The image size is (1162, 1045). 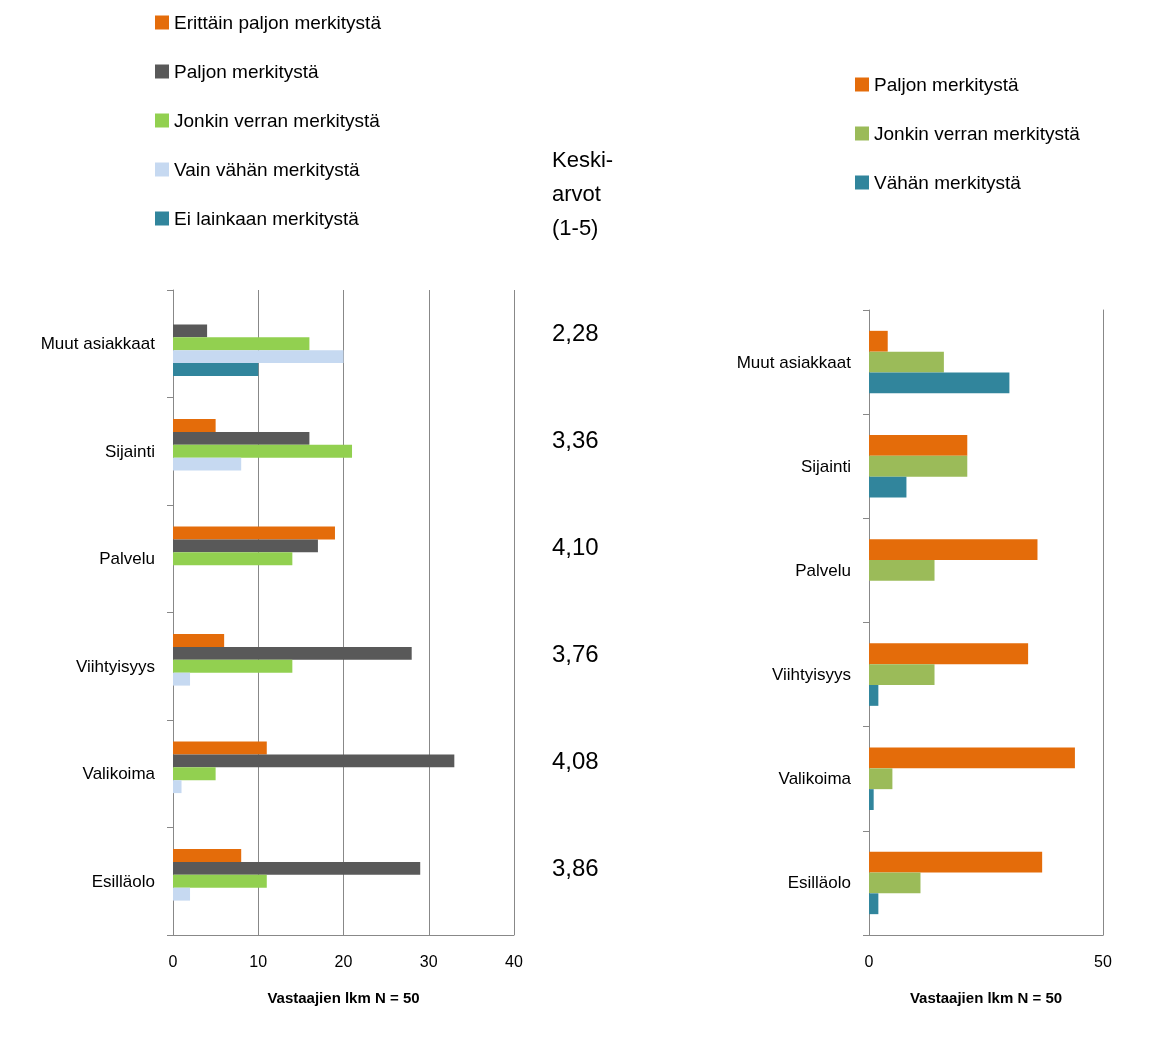 What do you see at coordinates (343, 961) in the screenshot?
I see `x-tick-label: 20` at bounding box center [343, 961].